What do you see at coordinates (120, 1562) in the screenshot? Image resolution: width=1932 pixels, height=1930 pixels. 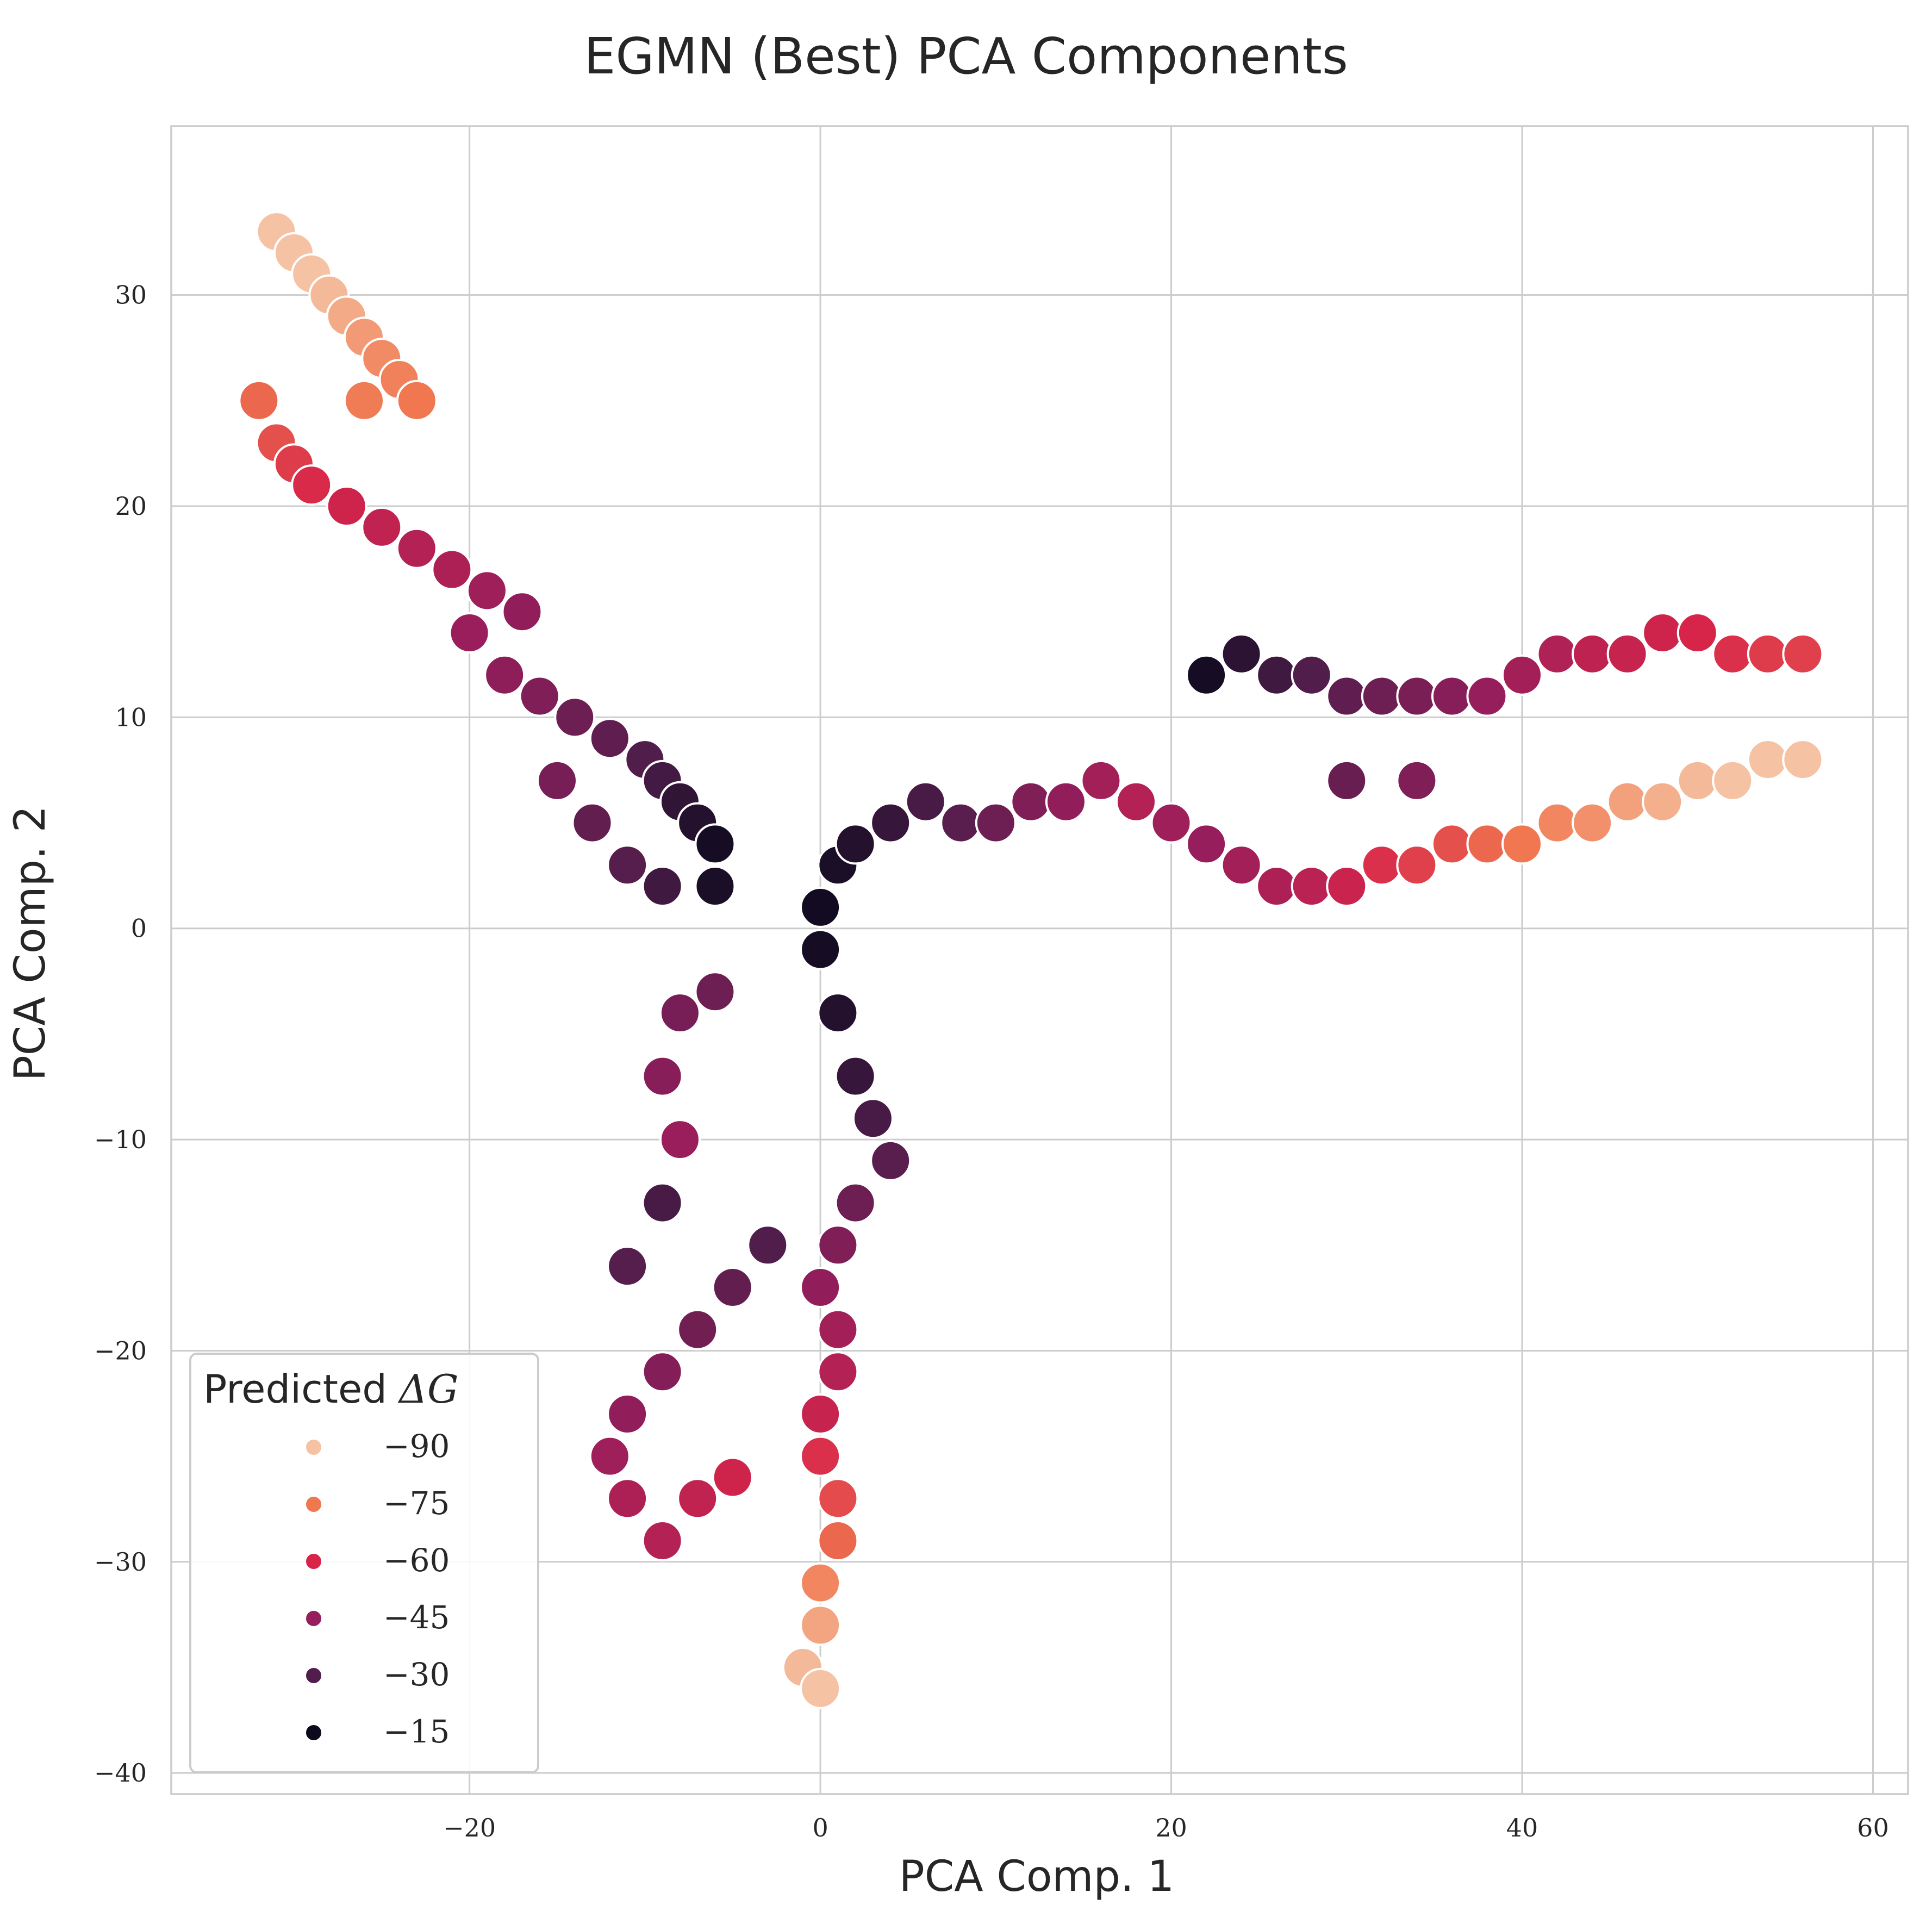 I see `y-tick-label: −30` at bounding box center [120, 1562].